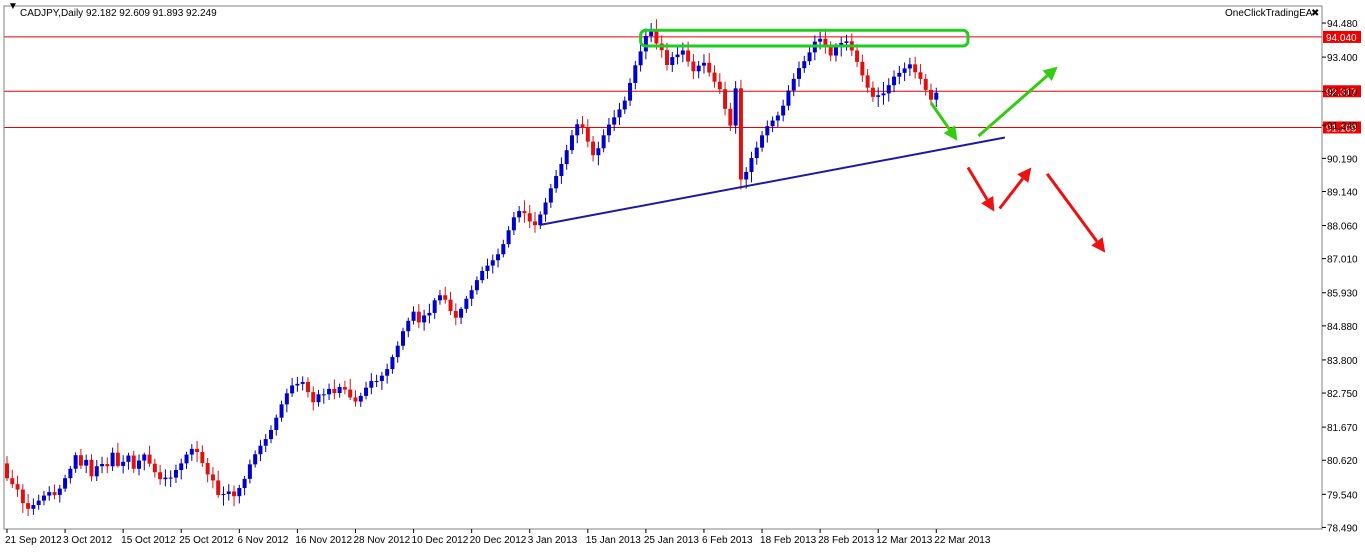 This screenshot has height=554, width=1365. Describe the element at coordinates (1342, 394) in the screenshot. I see `y-tick-label: 82.750` at that location.